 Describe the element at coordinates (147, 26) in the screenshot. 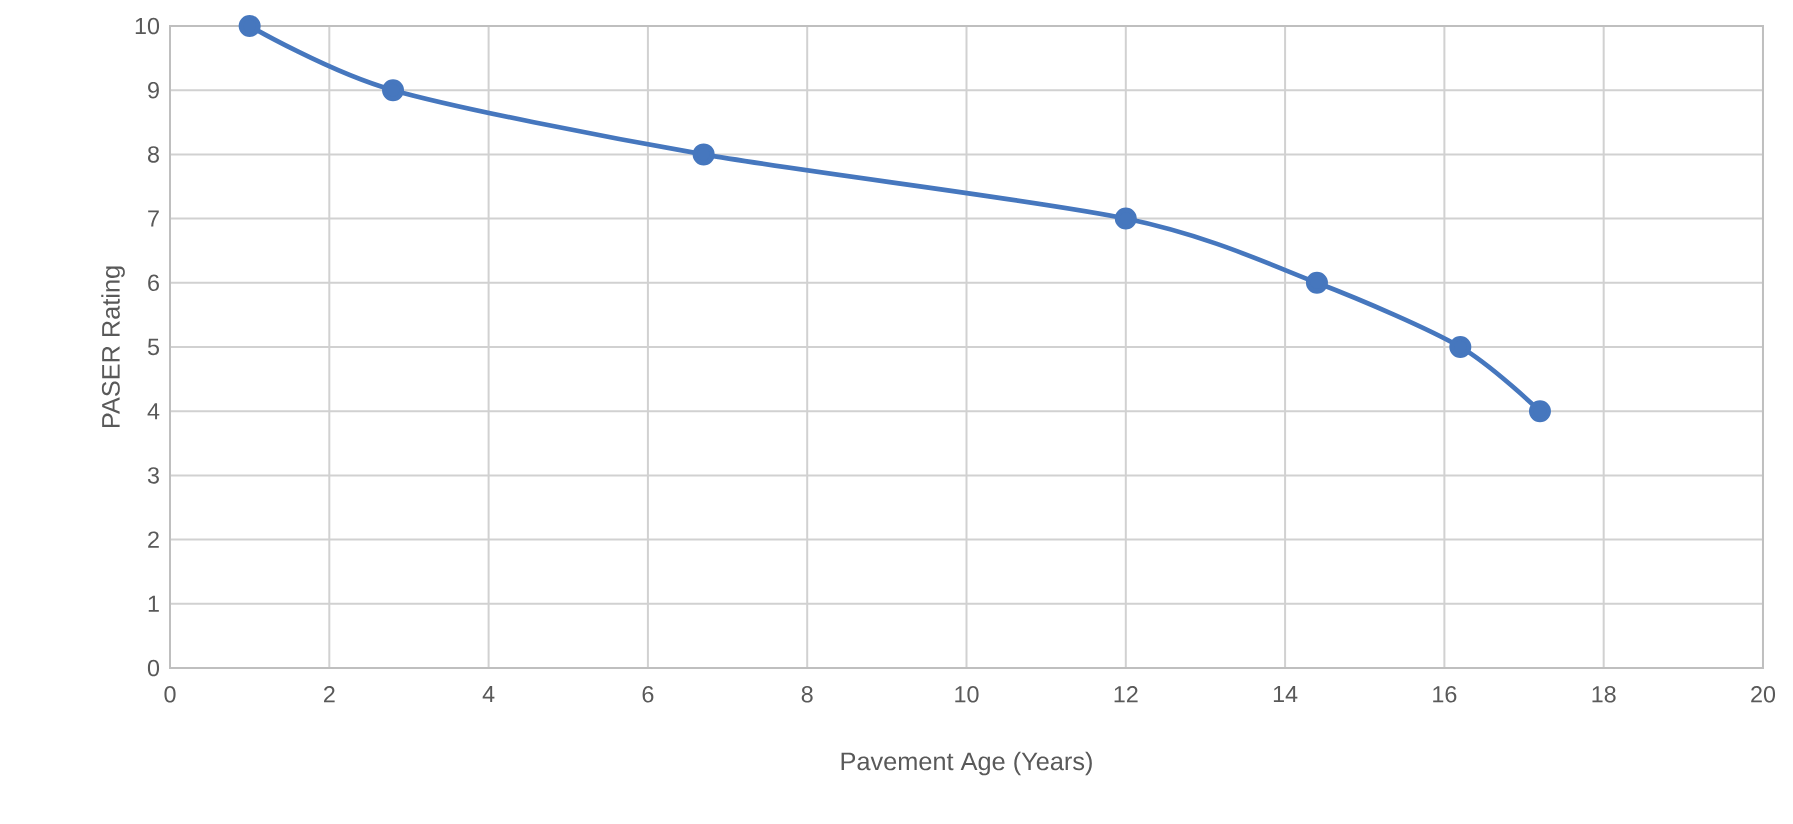

I see `y-tick-label: 10` at that location.